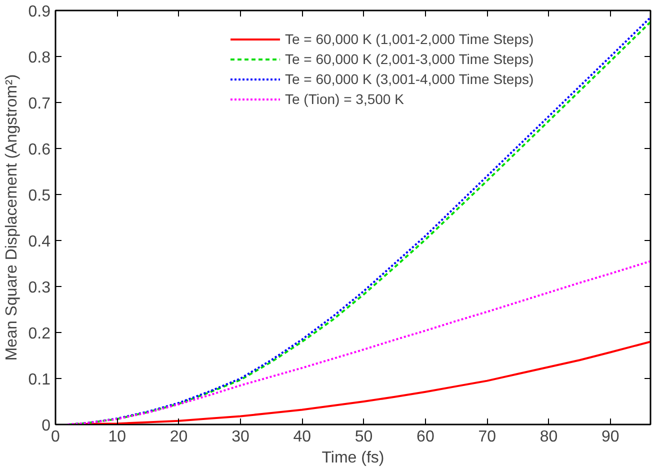 The width and height of the screenshot is (654, 469). What do you see at coordinates (487, 437) in the screenshot?
I see `x-tick-label: 70` at bounding box center [487, 437].